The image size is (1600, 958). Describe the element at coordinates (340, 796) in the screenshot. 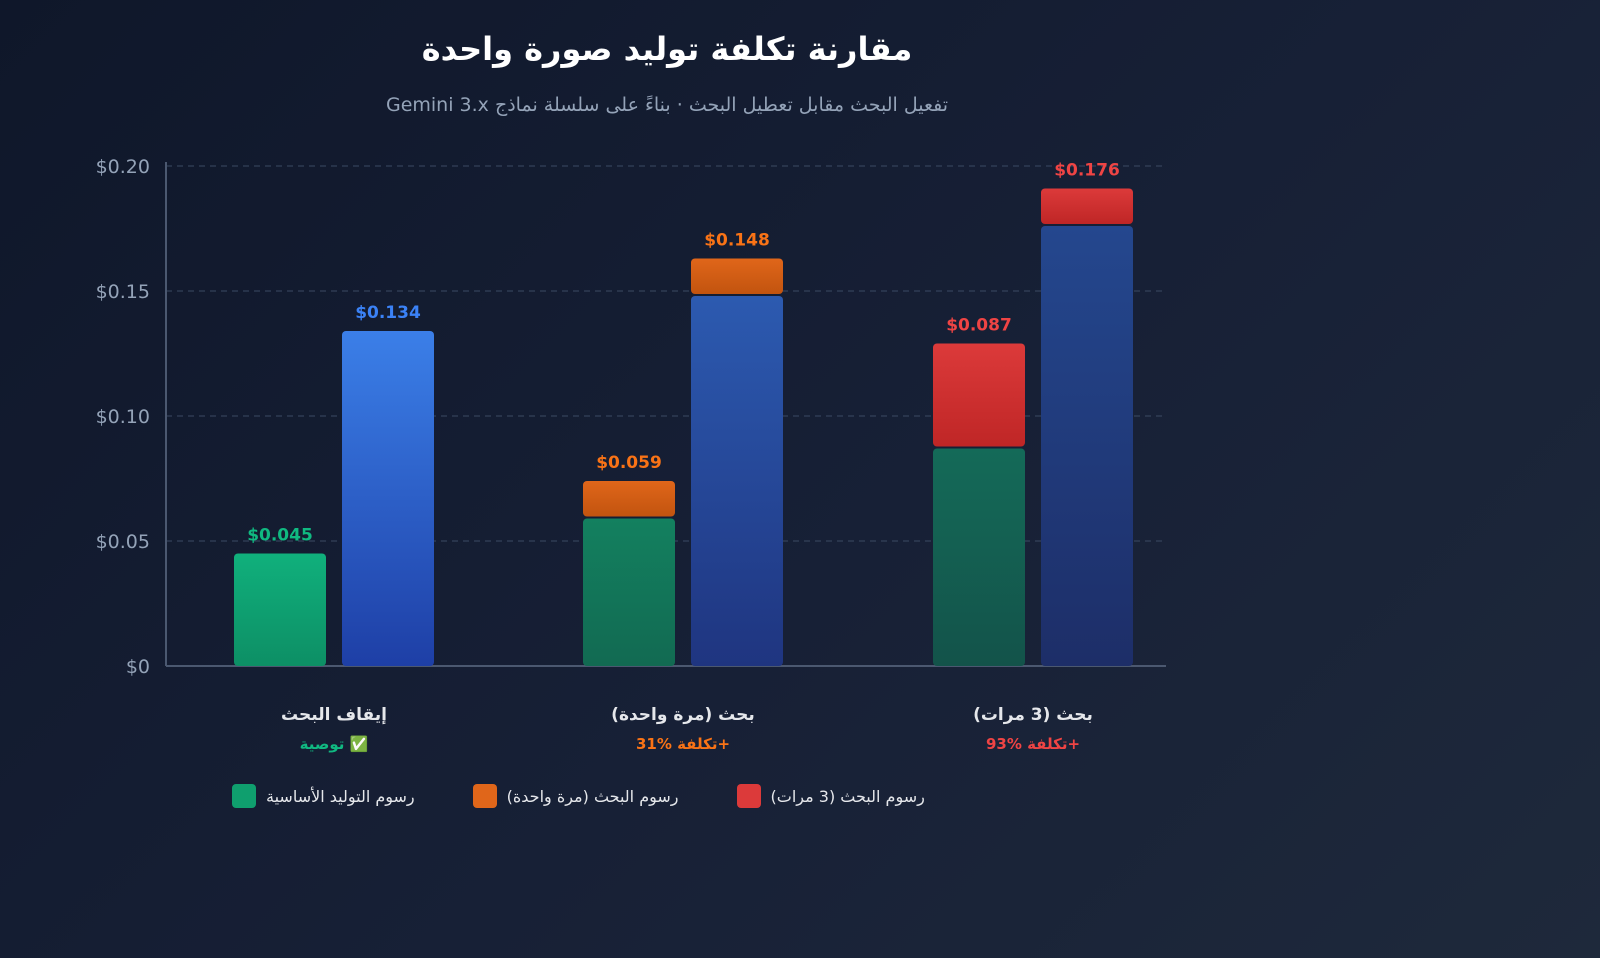

I see `legend-label-base: رسوم التوليد الأساسية` at that location.